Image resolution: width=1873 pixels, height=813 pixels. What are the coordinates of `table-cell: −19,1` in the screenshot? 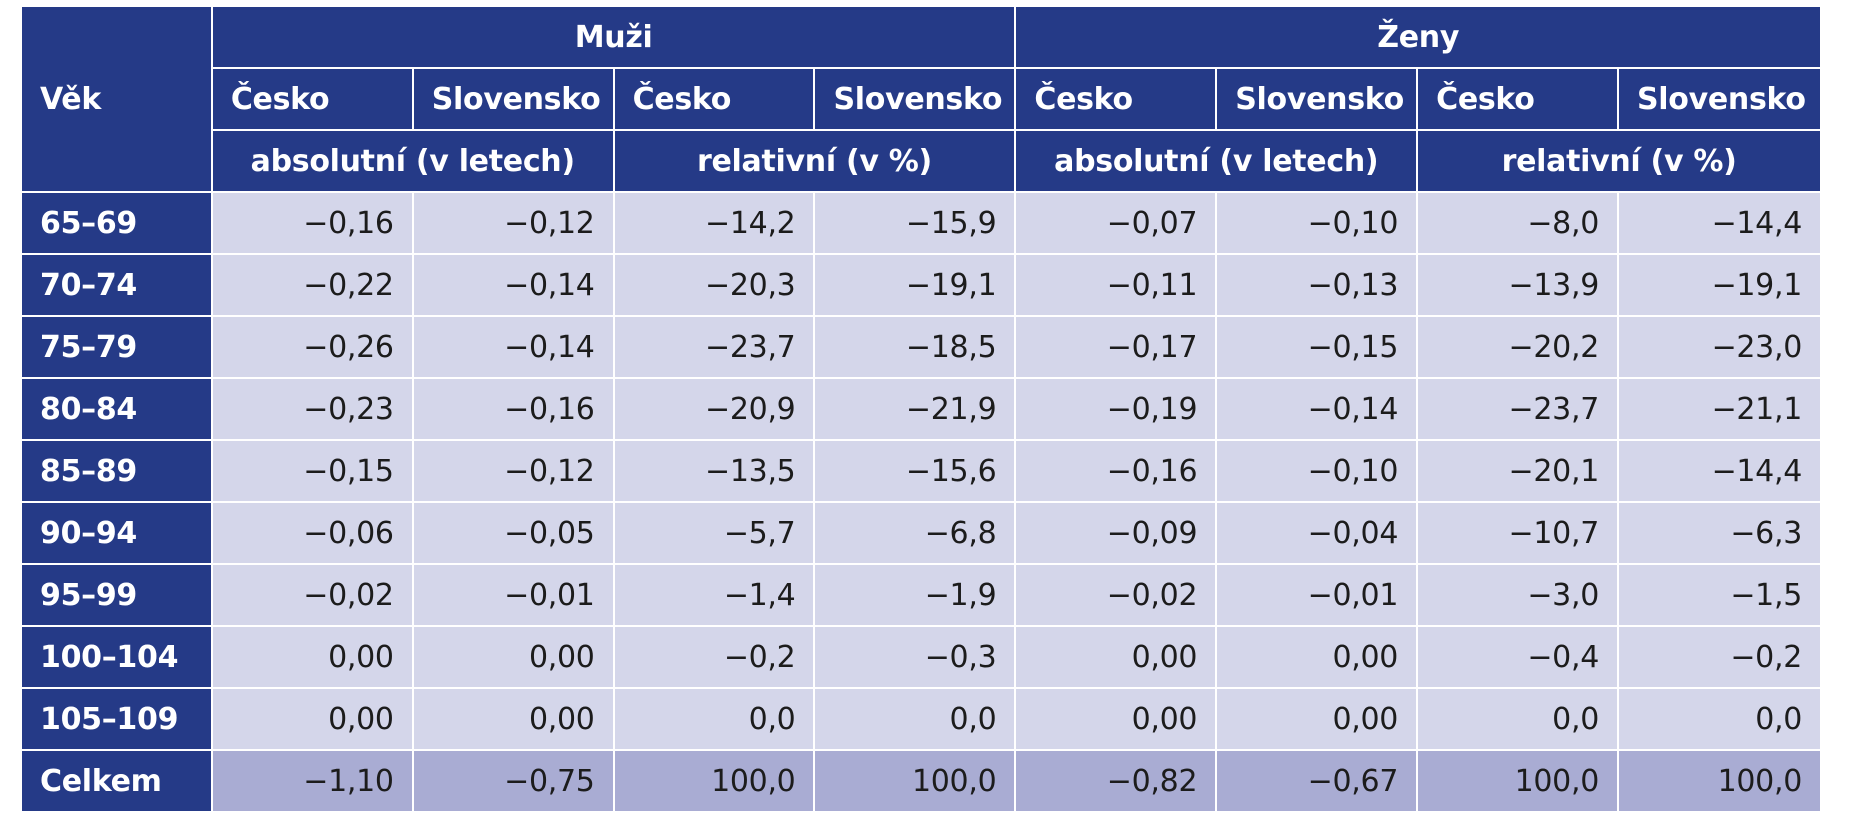 It's located at (915, 285).